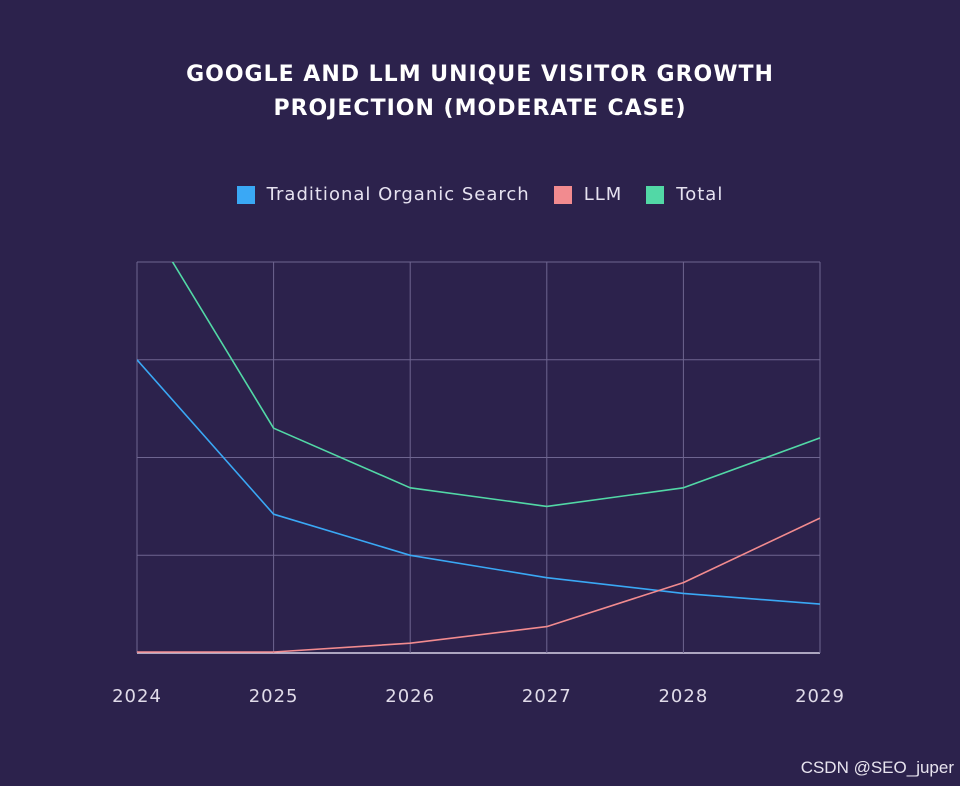 This screenshot has width=960, height=786. What do you see at coordinates (683, 696) in the screenshot?
I see `x-tick-label-2028: 2028` at bounding box center [683, 696].